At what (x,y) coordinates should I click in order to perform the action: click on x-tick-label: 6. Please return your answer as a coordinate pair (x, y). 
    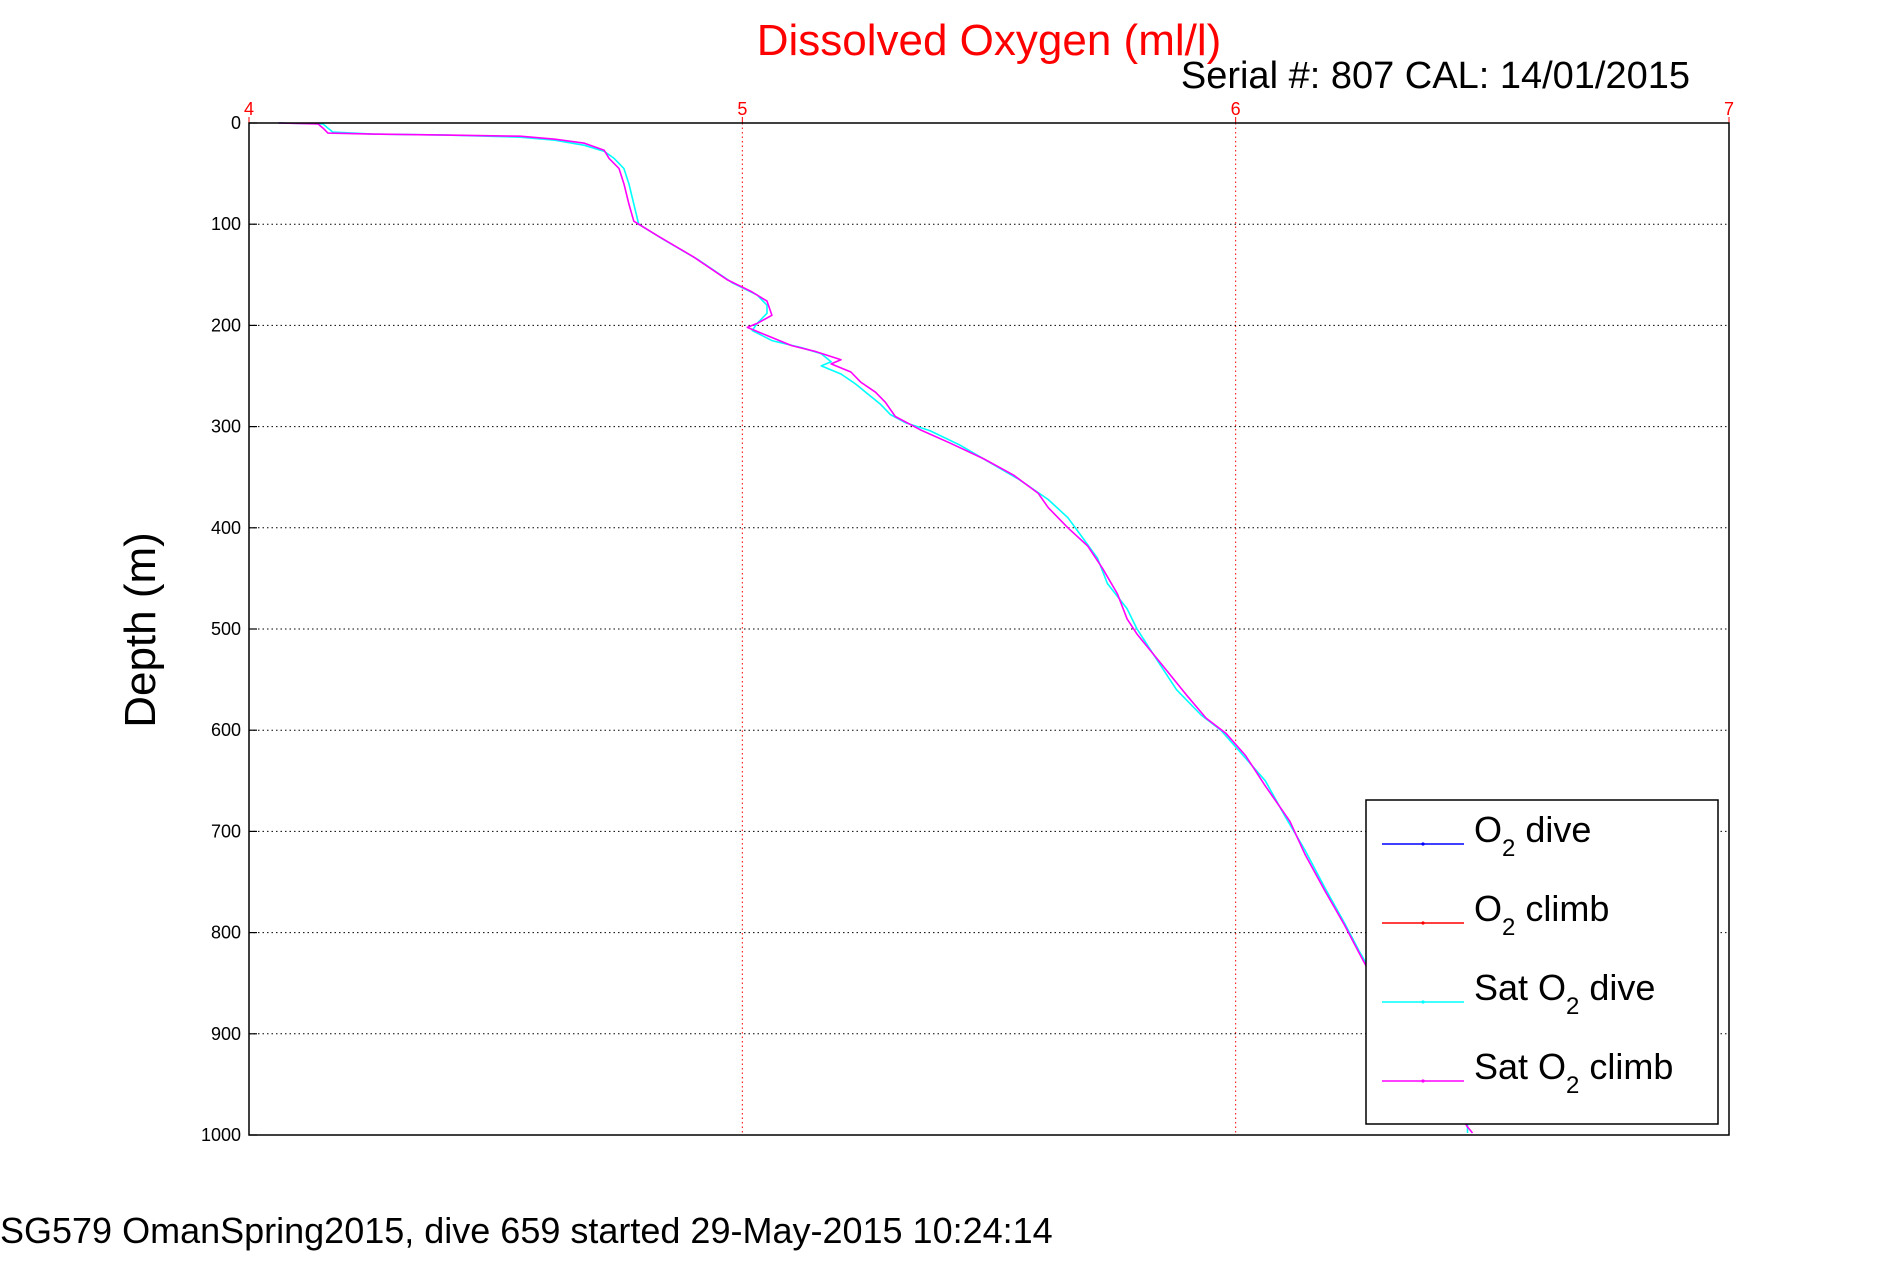
    Looking at the image, I should click on (1236, 109).